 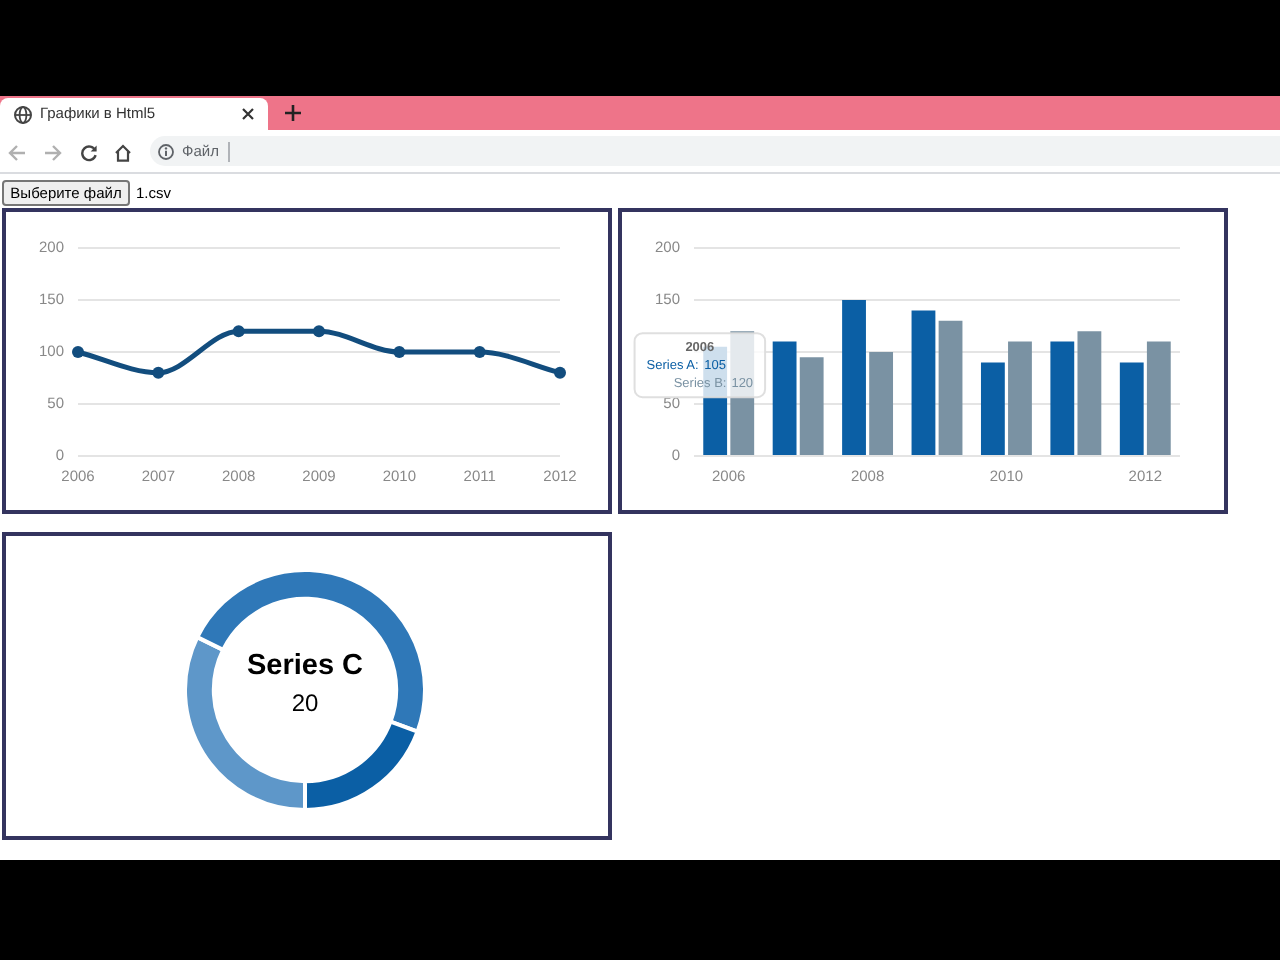 What do you see at coordinates (305, 666) in the screenshot?
I see `slice-label: Series C` at bounding box center [305, 666].